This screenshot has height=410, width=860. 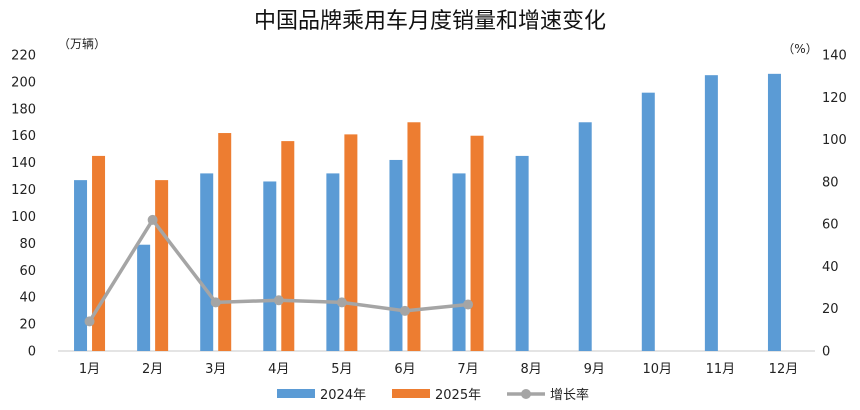 What do you see at coordinates (278, 369) in the screenshot?
I see `x-tick-label: 4月` at bounding box center [278, 369].